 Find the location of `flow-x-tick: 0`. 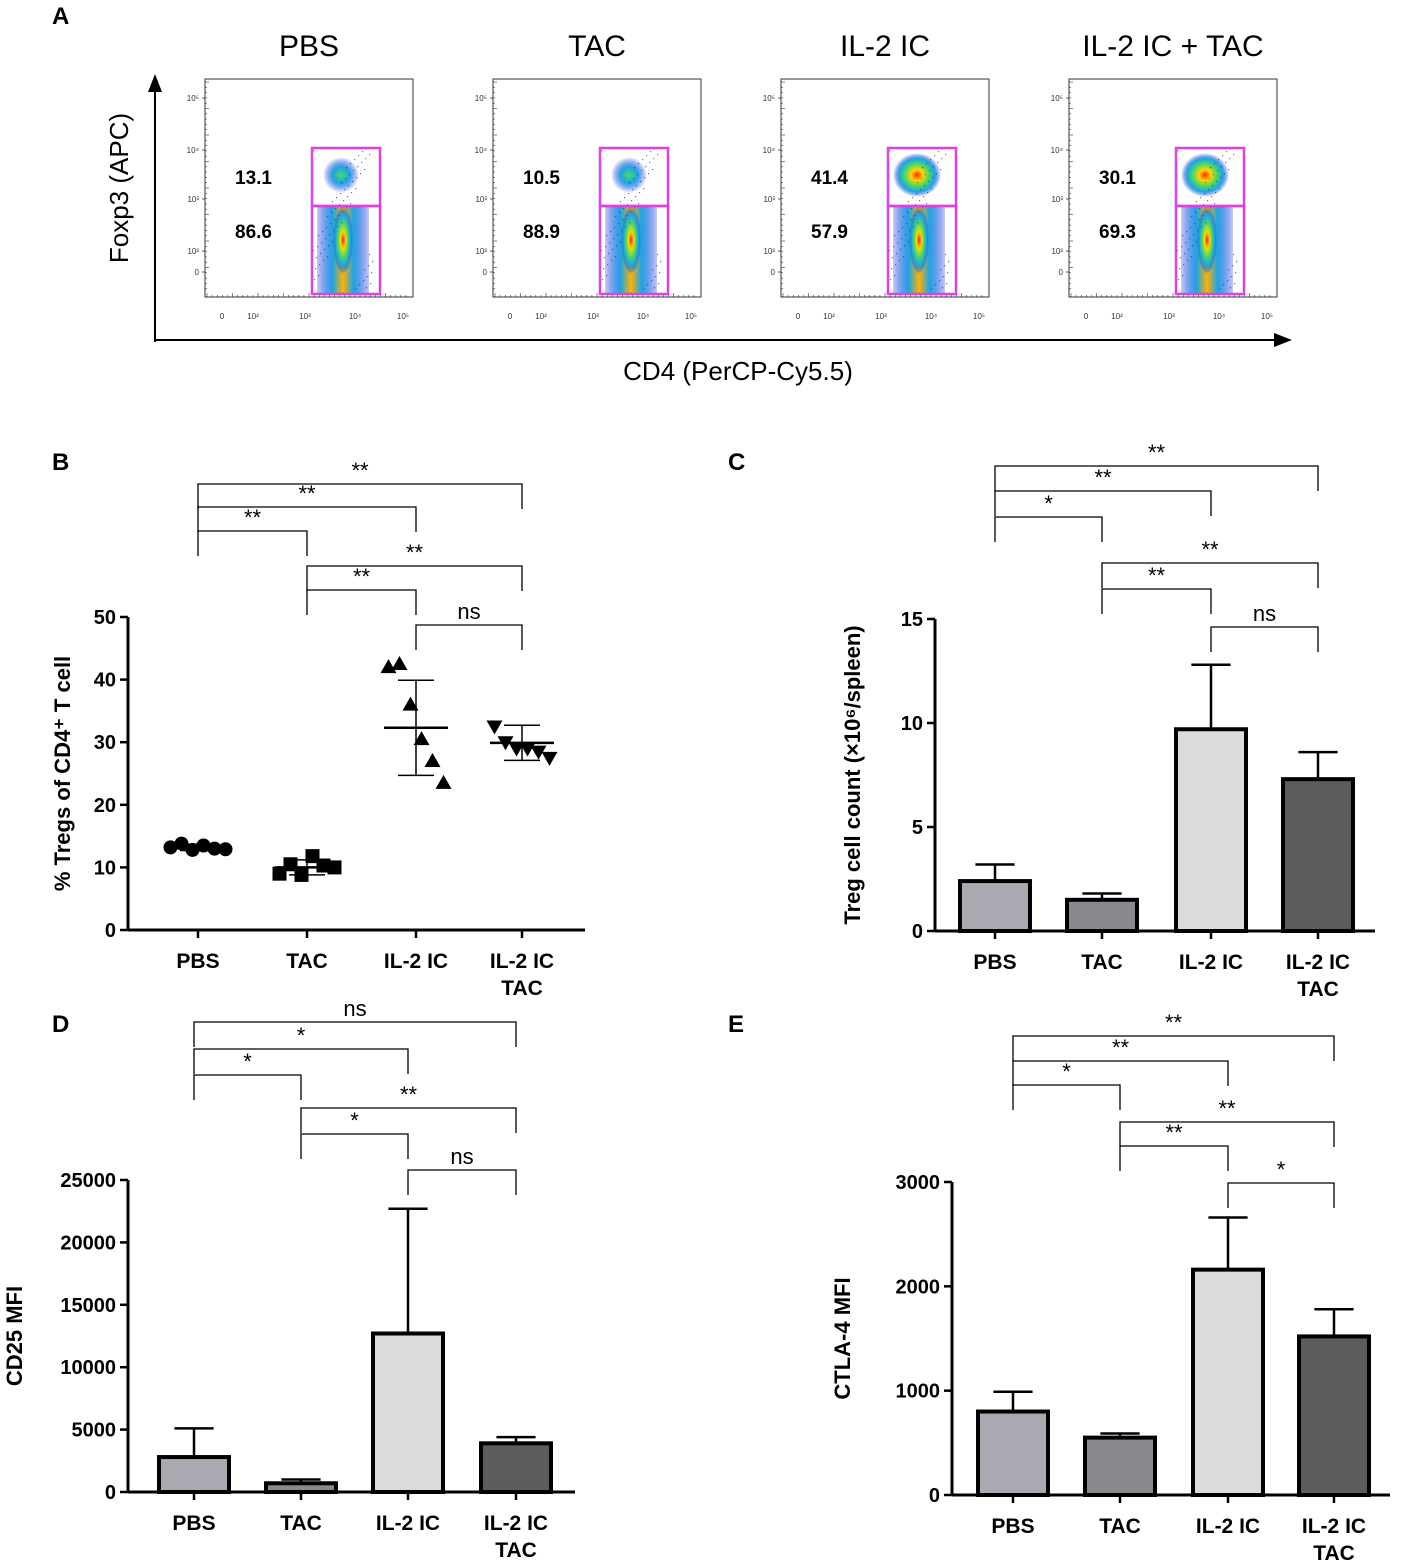

flow-x-tick: 0 is located at coordinates (510, 316).